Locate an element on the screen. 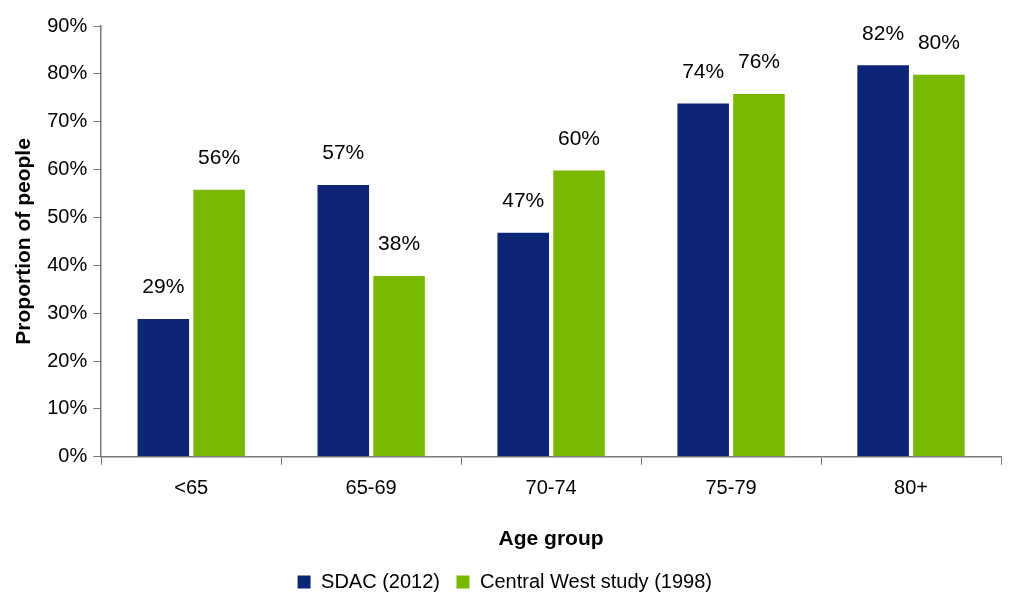  x-tick-label: <65 is located at coordinates (191, 487).